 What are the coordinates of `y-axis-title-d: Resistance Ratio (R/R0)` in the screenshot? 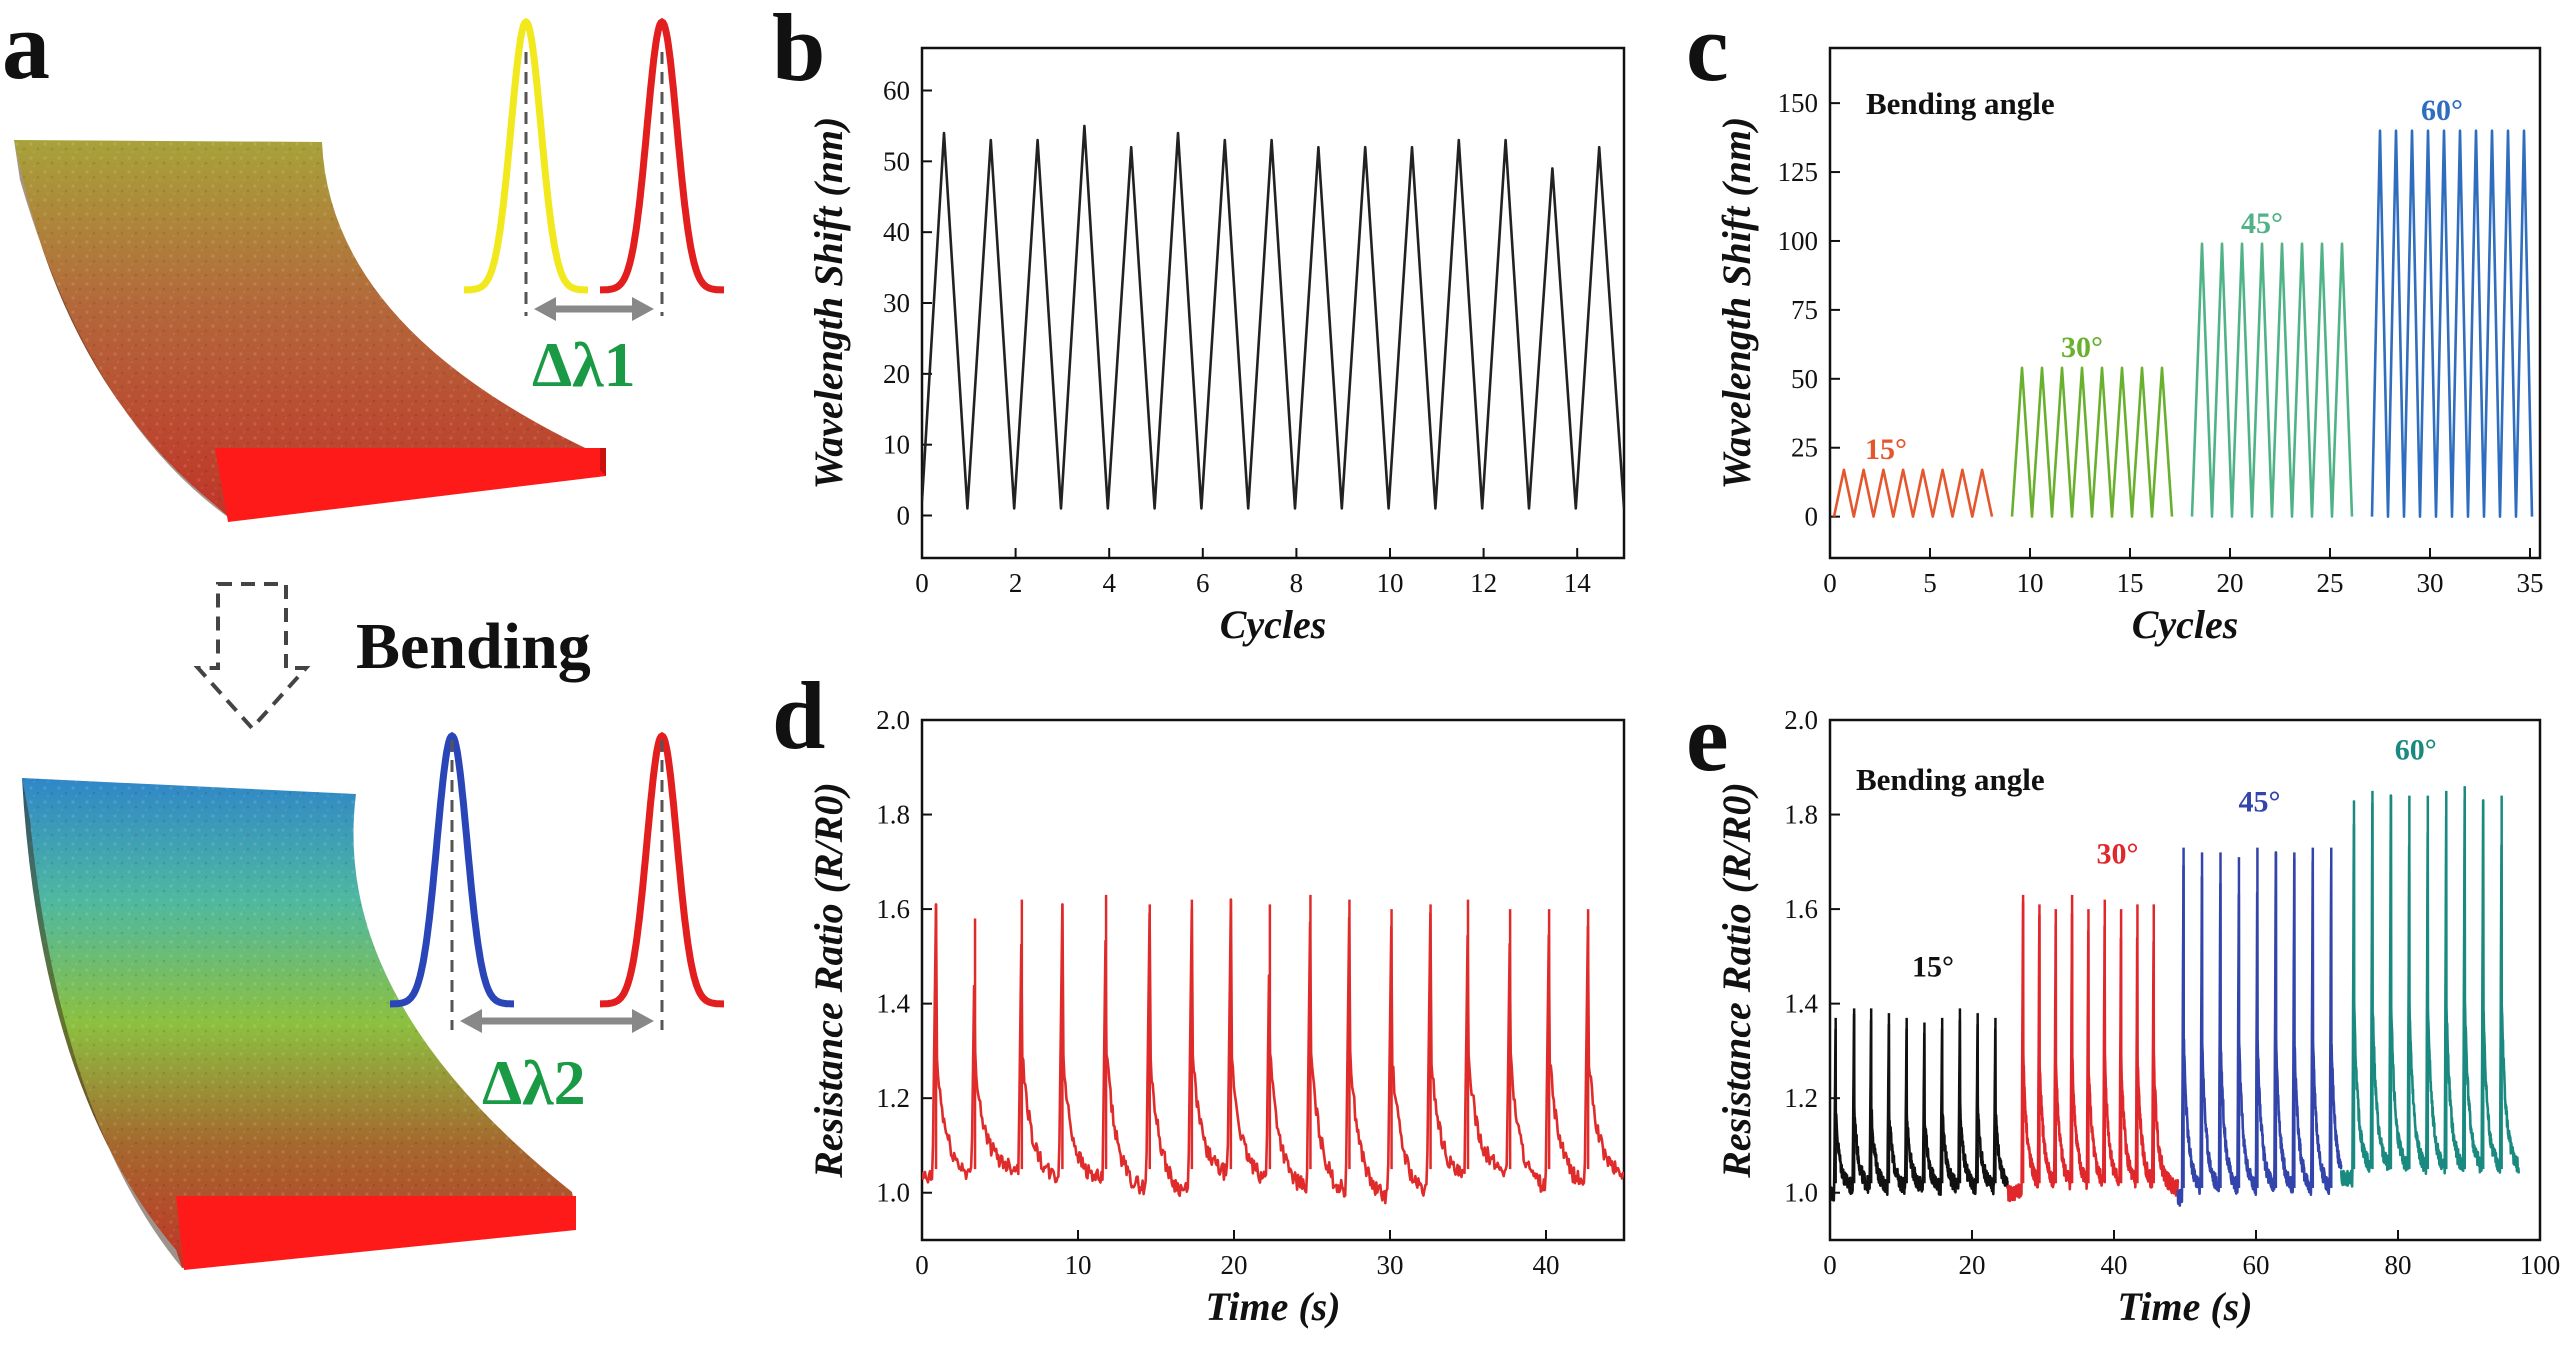 It's located at (828, 980).